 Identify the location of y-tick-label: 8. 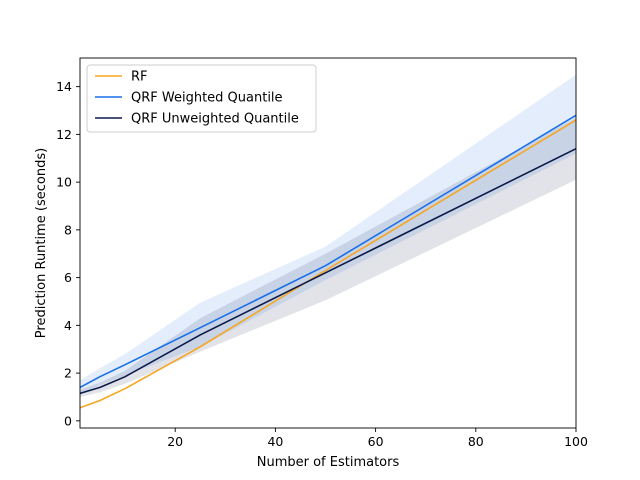
(68, 229).